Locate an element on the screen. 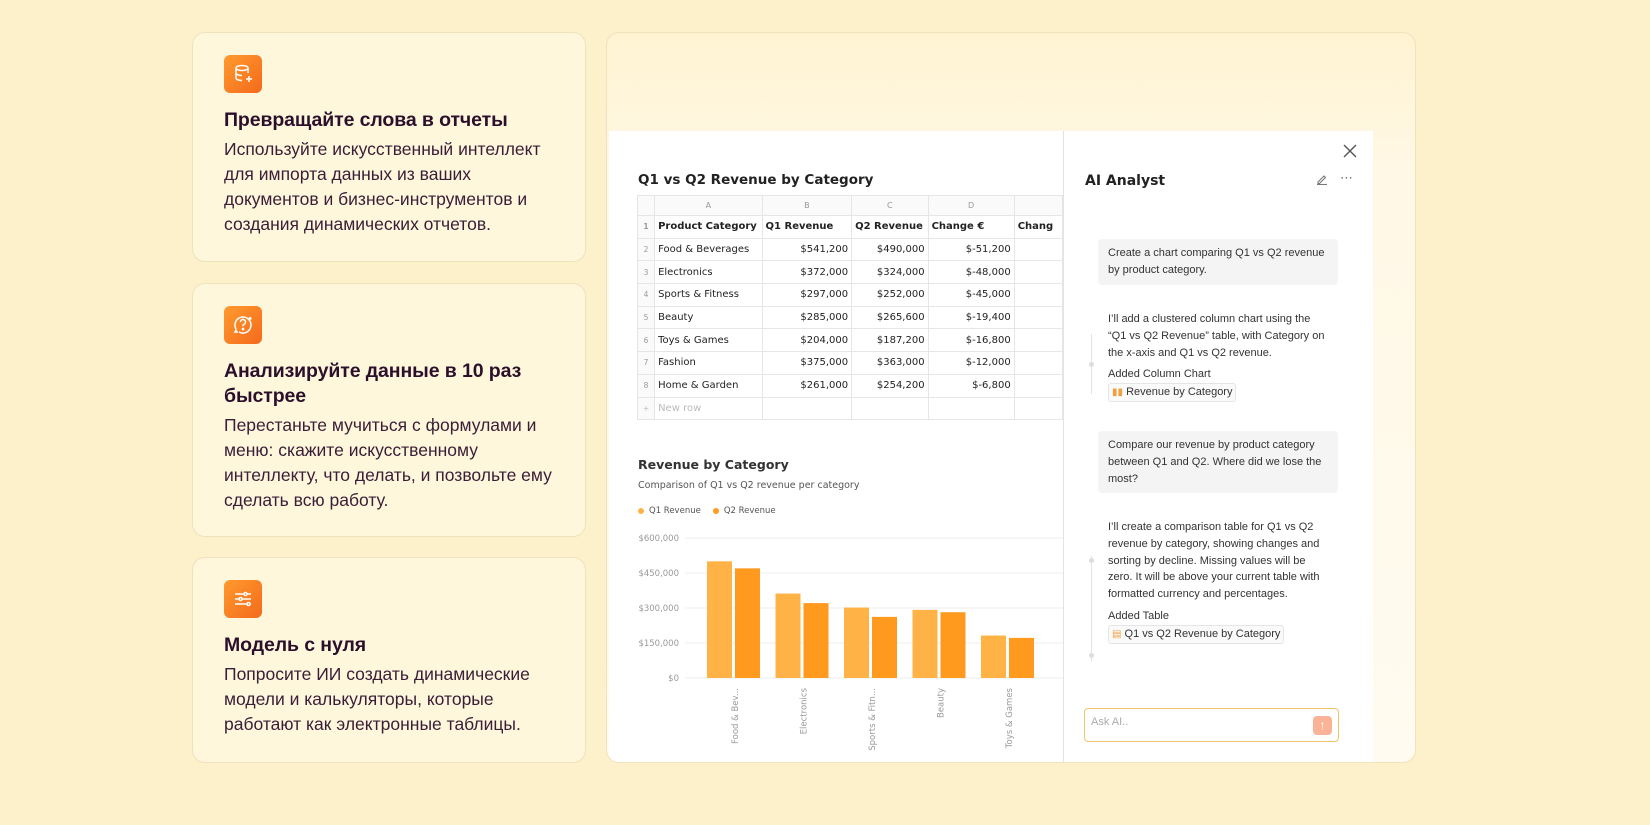  chip-label: Revenue by Category is located at coordinates (1179, 392).